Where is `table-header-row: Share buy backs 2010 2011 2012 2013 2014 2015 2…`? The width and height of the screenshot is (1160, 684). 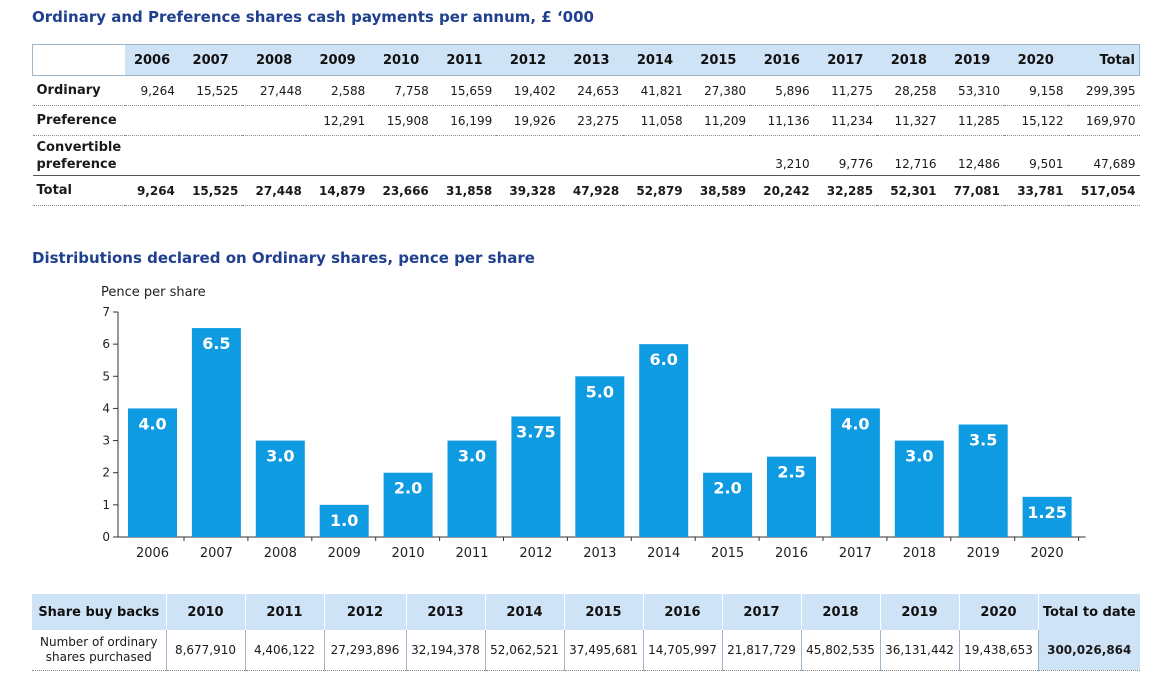 table-header-row: Share buy backs 2010 2011 2012 2013 2014 2015 2… is located at coordinates (586, 612).